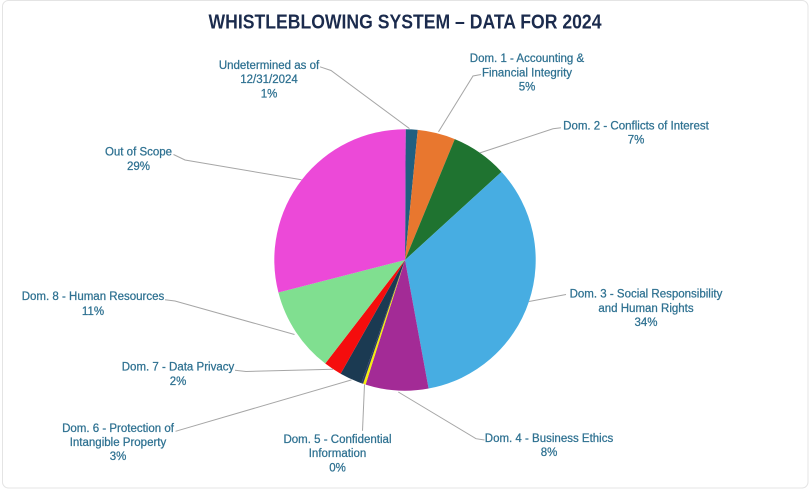 This screenshot has height=491, width=810. What do you see at coordinates (527, 73) in the screenshot?
I see `svg-text: Financial Integrity` at bounding box center [527, 73].